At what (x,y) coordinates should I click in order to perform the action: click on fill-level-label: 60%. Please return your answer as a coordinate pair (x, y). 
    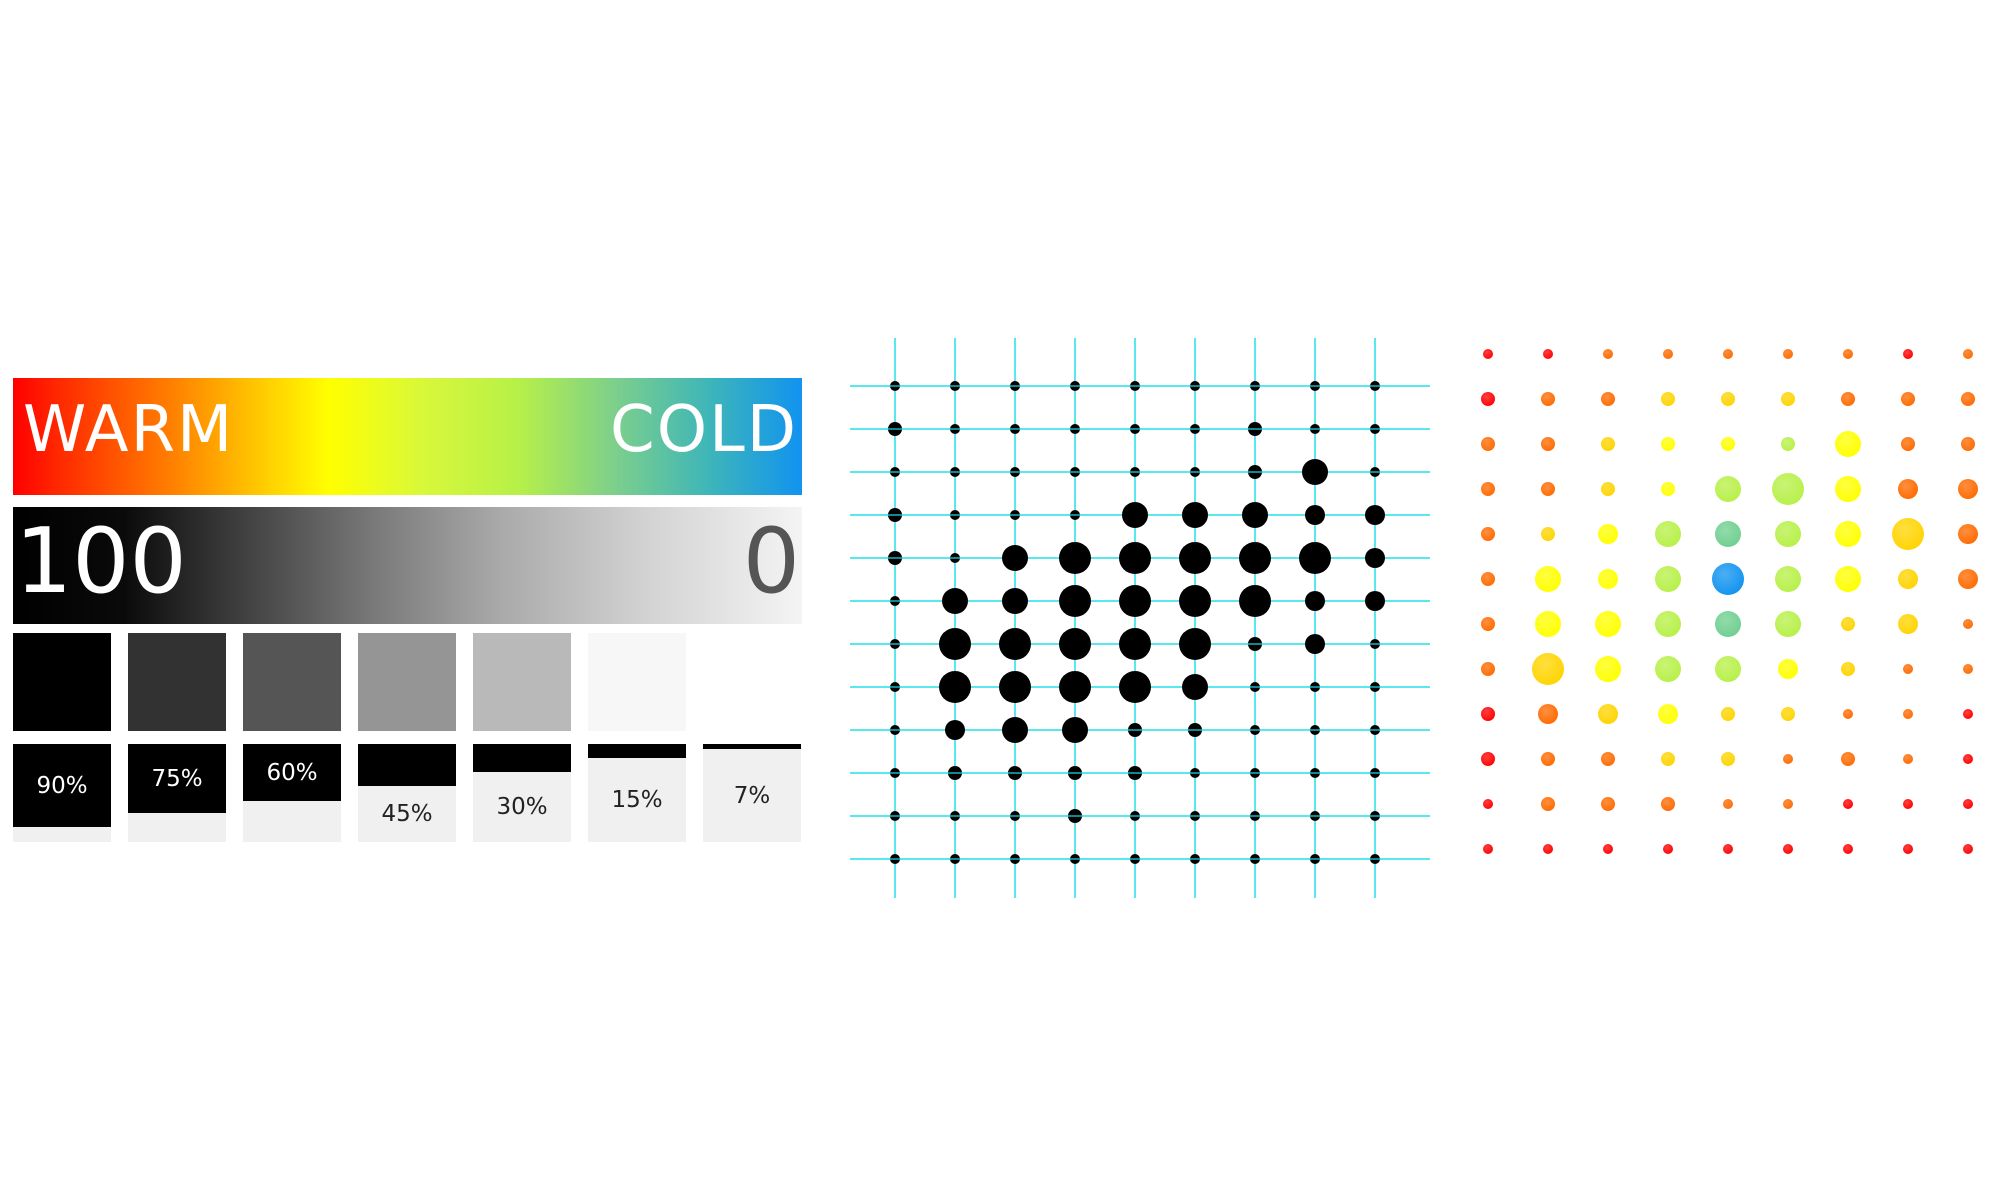
    Looking at the image, I should click on (292, 772).